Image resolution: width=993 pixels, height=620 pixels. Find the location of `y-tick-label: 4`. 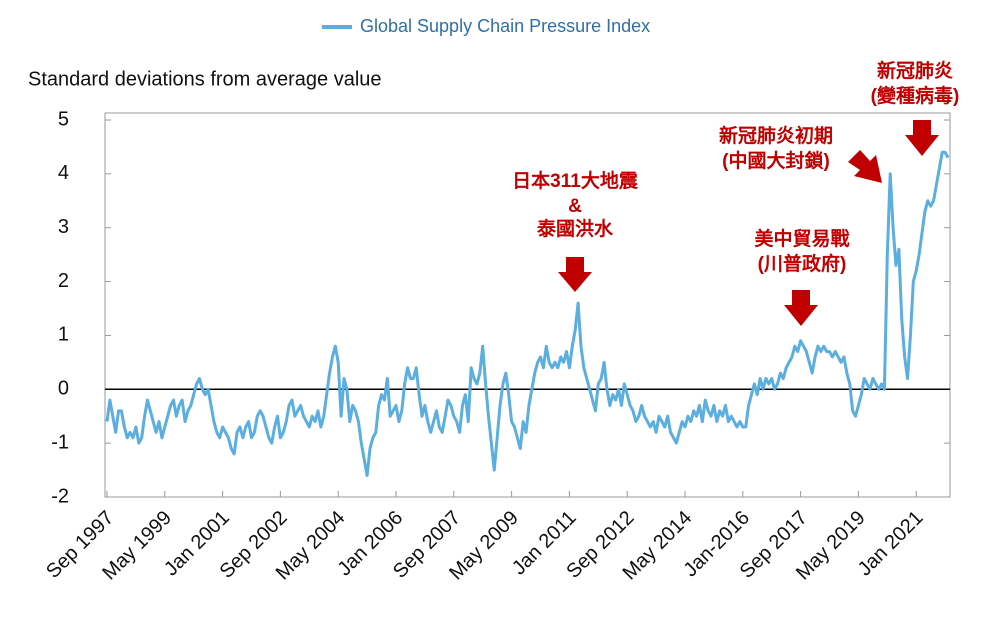

y-tick-label: 4 is located at coordinates (63, 173).